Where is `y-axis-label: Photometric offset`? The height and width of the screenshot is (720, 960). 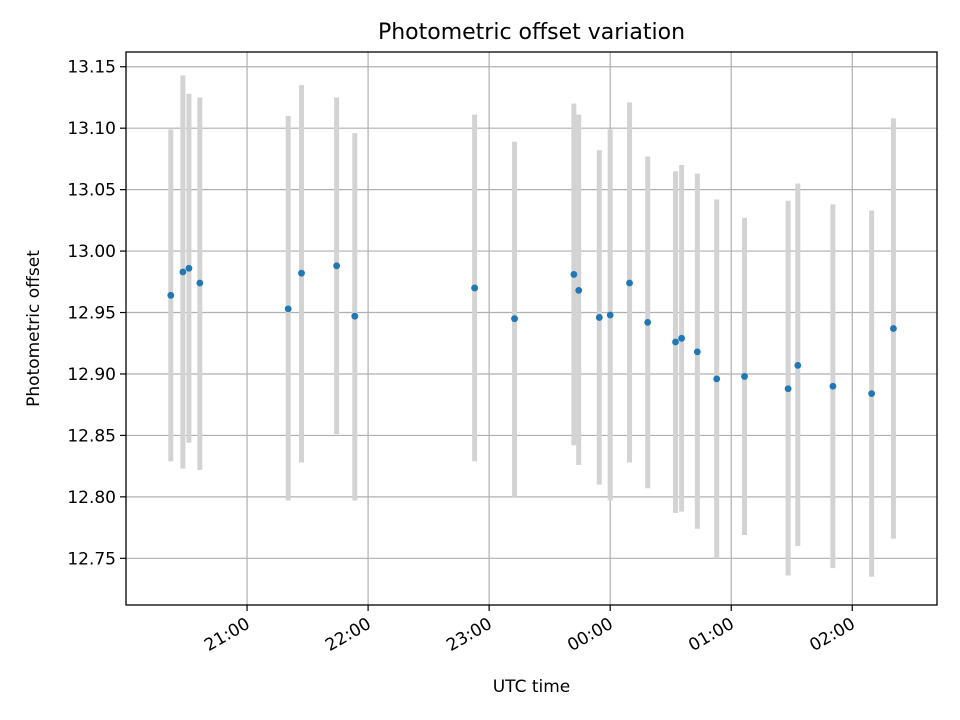 y-axis-label: Photometric offset is located at coordinates (34, 328).